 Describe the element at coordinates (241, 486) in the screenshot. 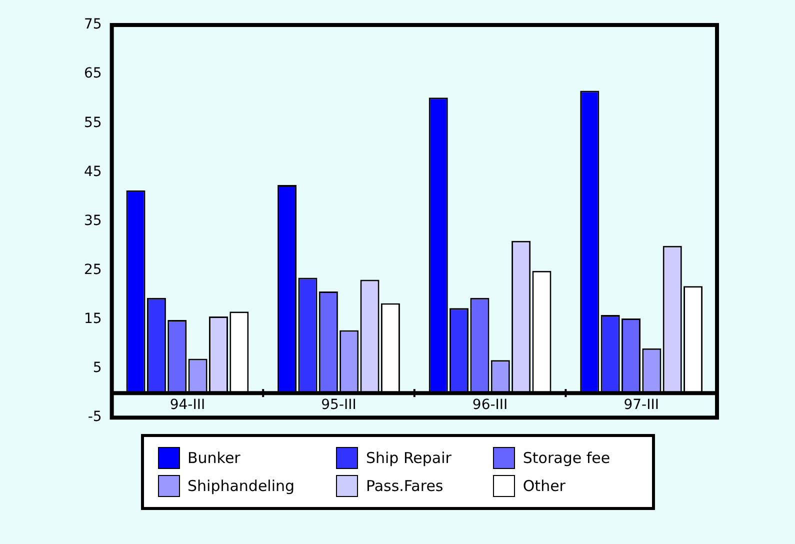

I see `legend-label: Shiphandeling` at that location.